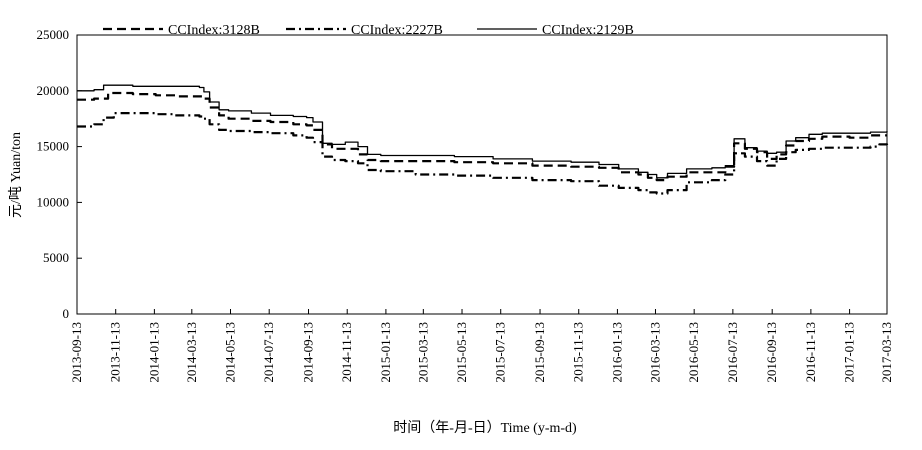 The height and width of the screenshot is (450, 922). Describe the element at coordinates (214, 30) in the screenshot. I see `legend-label: CCIndex:3128B` at that location.